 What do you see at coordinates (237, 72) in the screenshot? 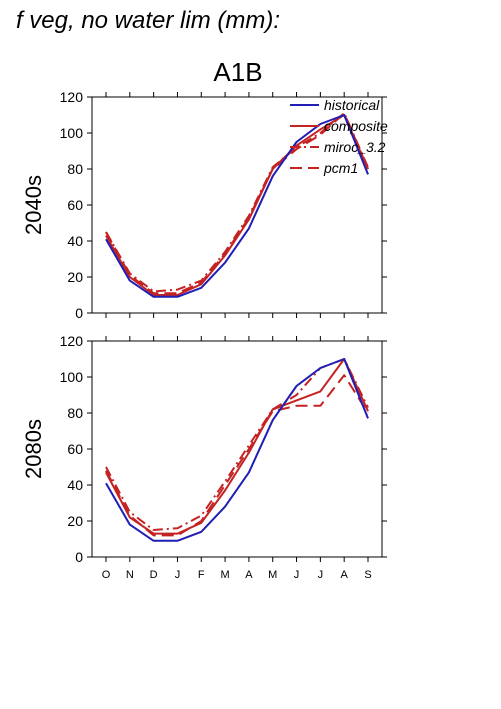
I see `scenario-title: A1B` at bounding box center [237, 72].